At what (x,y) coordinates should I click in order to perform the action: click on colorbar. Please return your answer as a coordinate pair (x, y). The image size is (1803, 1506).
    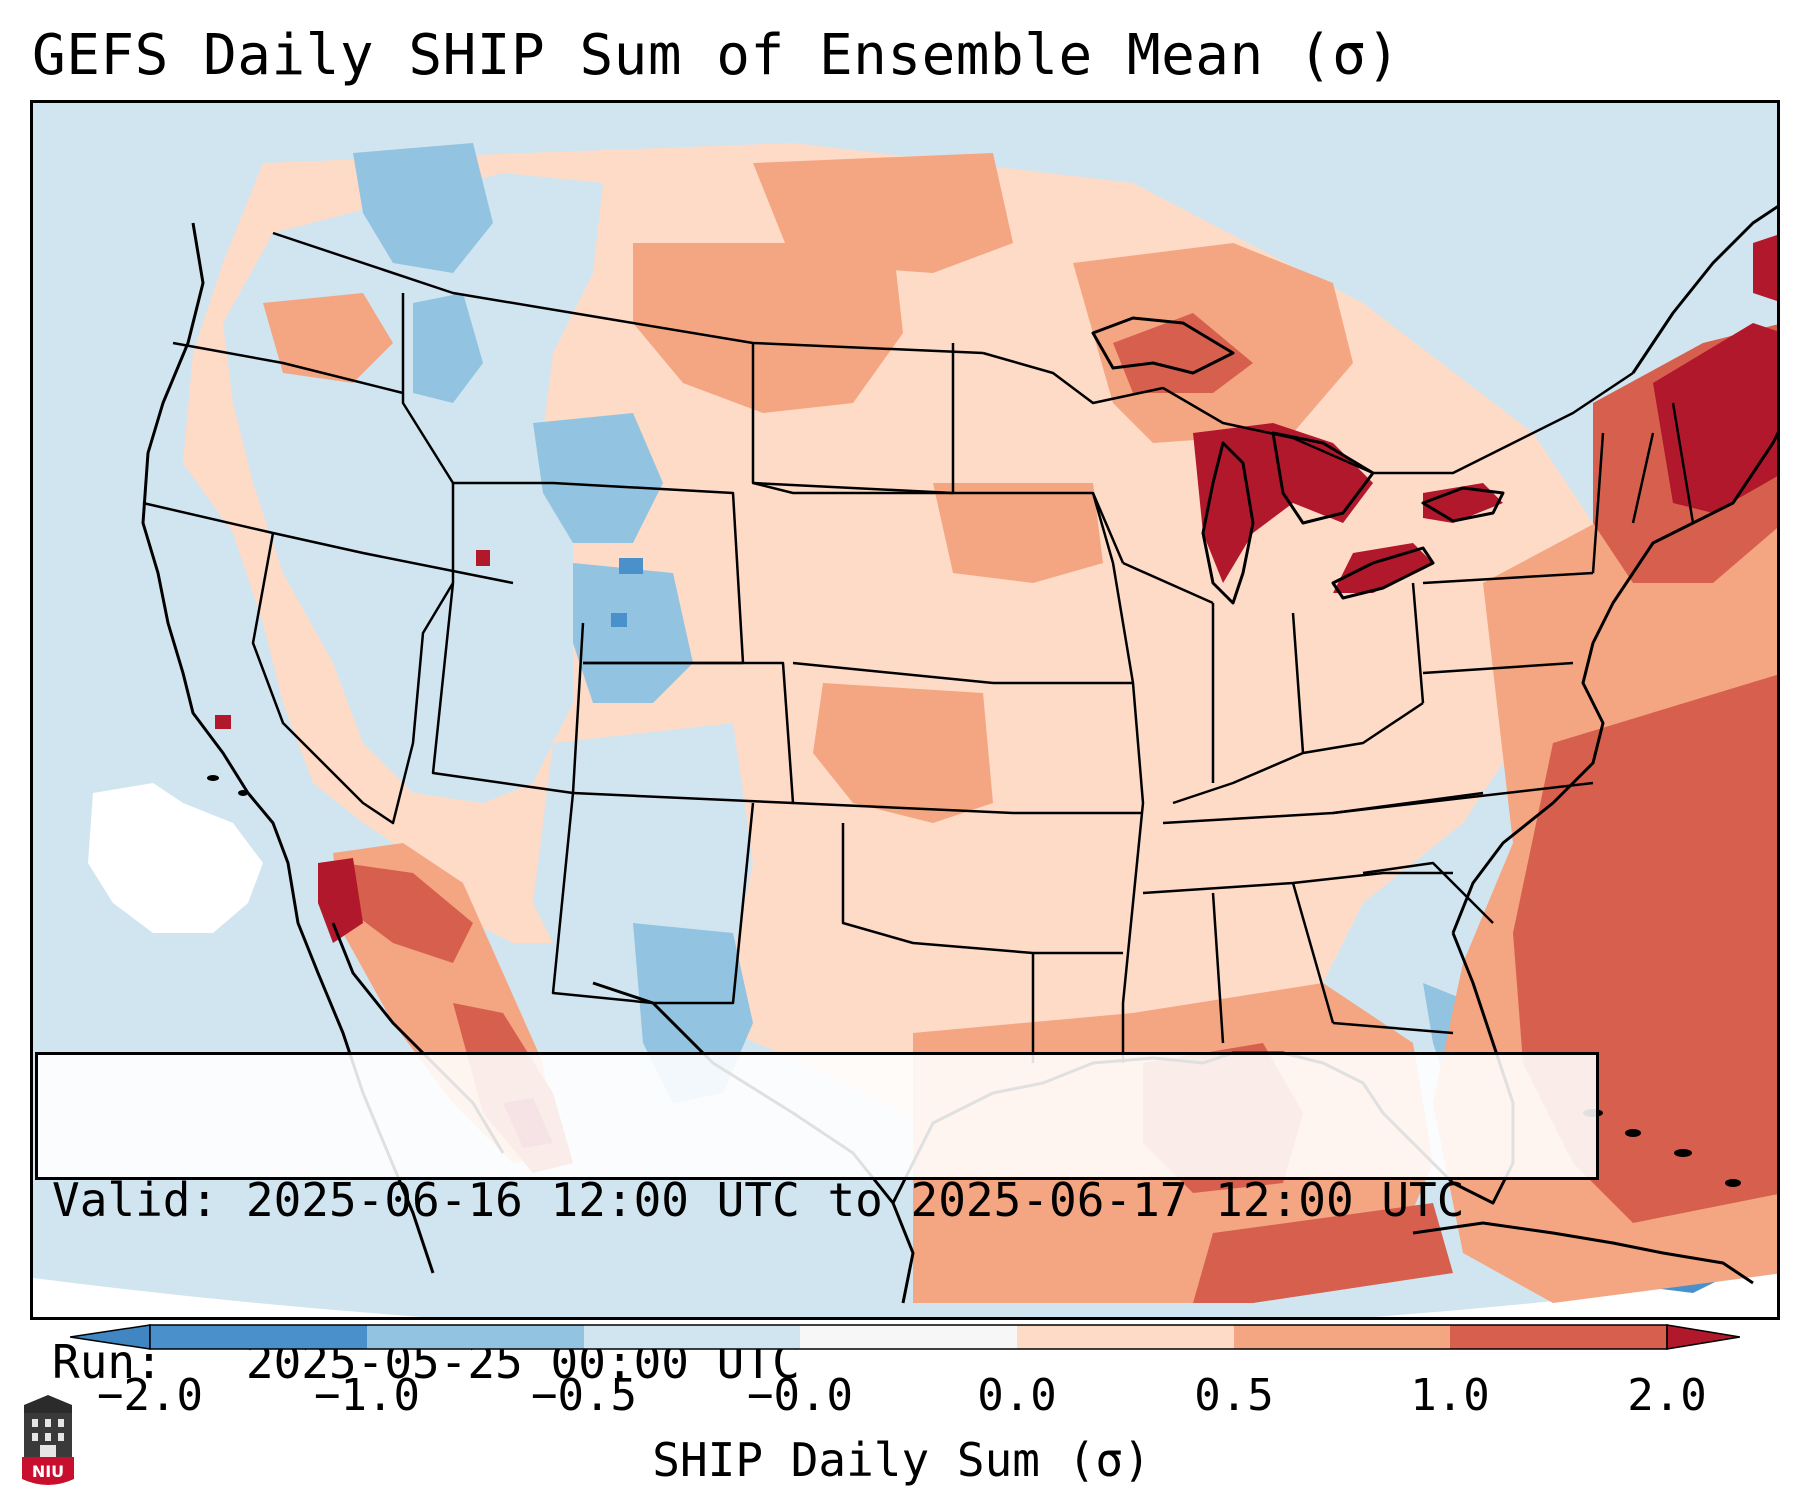
    Looking at the image, I should click on (905, 1337).